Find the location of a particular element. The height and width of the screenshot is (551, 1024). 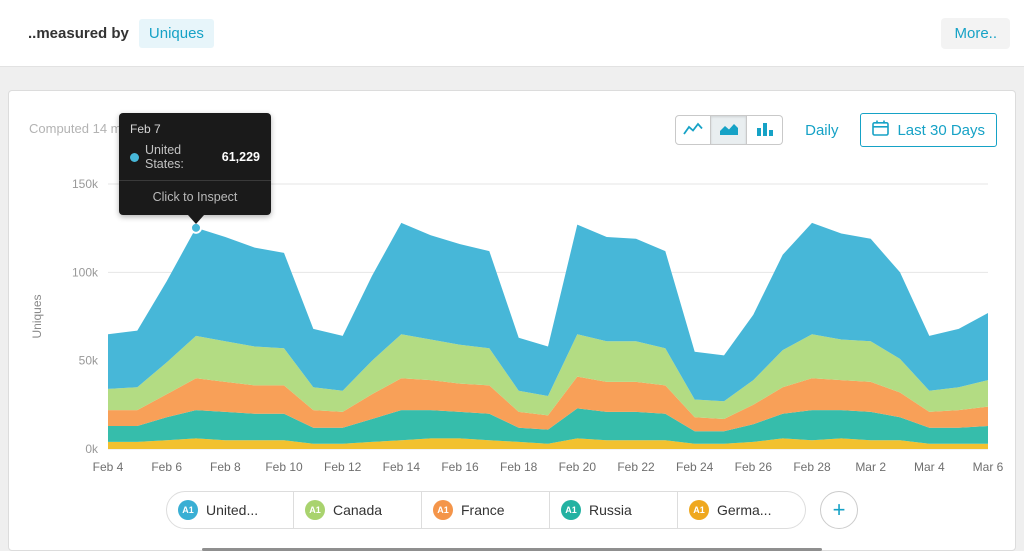

svg-text: Feb 8 is located at coordinates (225, 467).